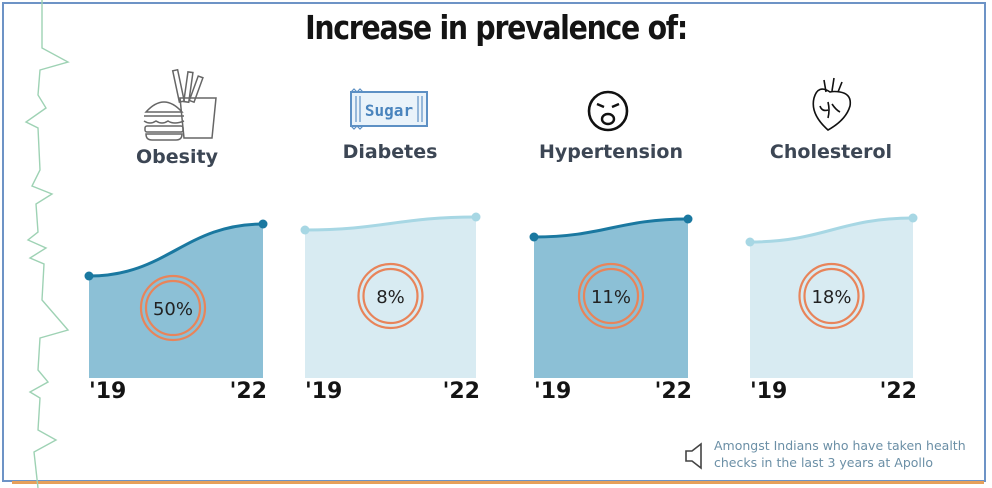 The height and width of the screenshot is (488, 992). Describe the element at coordinates (611, 228) in the screenshot. I see `line-hypertension` at that location.